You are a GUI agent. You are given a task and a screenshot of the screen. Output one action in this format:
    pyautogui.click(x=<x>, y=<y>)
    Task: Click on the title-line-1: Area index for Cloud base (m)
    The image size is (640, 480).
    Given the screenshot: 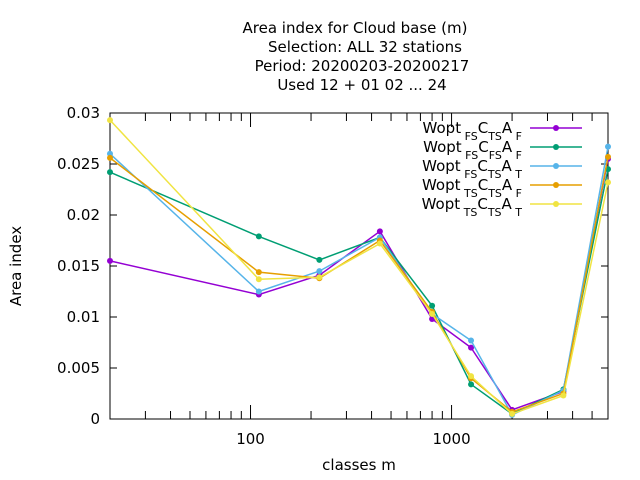 What is the action you would take?
    pyautogui.click(x=355, y=28)
    